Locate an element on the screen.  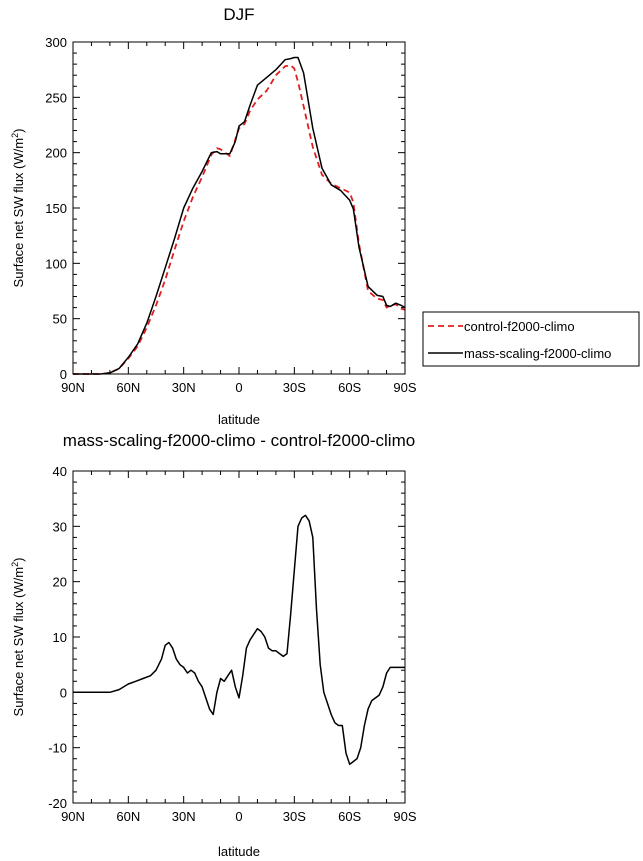
bot-y-tick-label: 30 is located at coordinates (60, 526).